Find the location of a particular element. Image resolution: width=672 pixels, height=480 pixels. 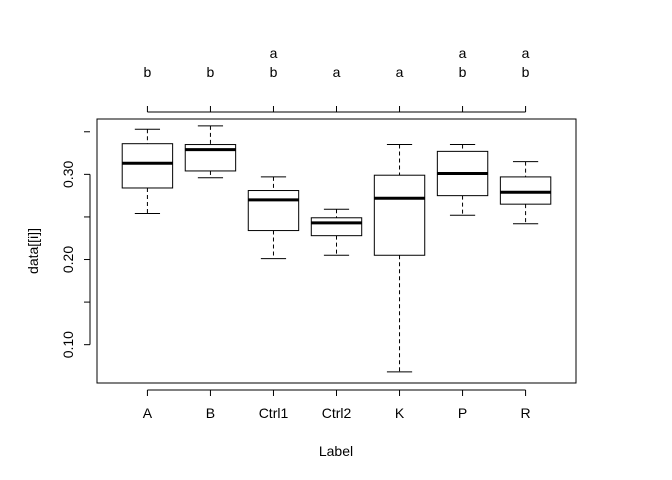

box-ctrl1 is located at coordinates (273, 218).